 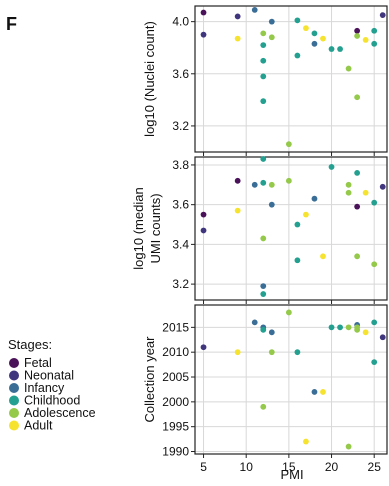 I want to click on y-axis-label: UMI counts), so click(x=155, y=228).